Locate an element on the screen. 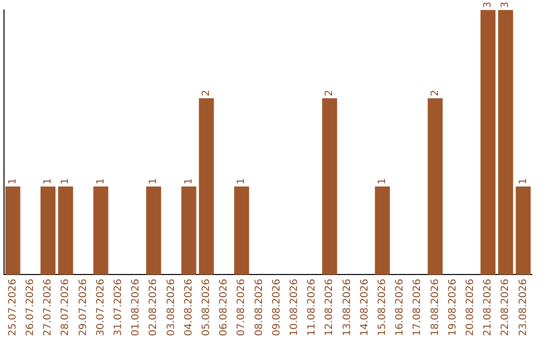 The width and height of the screenshot is (540, 340). x-tick-label: 04.08.2026 is located at coordinates (188, 307).